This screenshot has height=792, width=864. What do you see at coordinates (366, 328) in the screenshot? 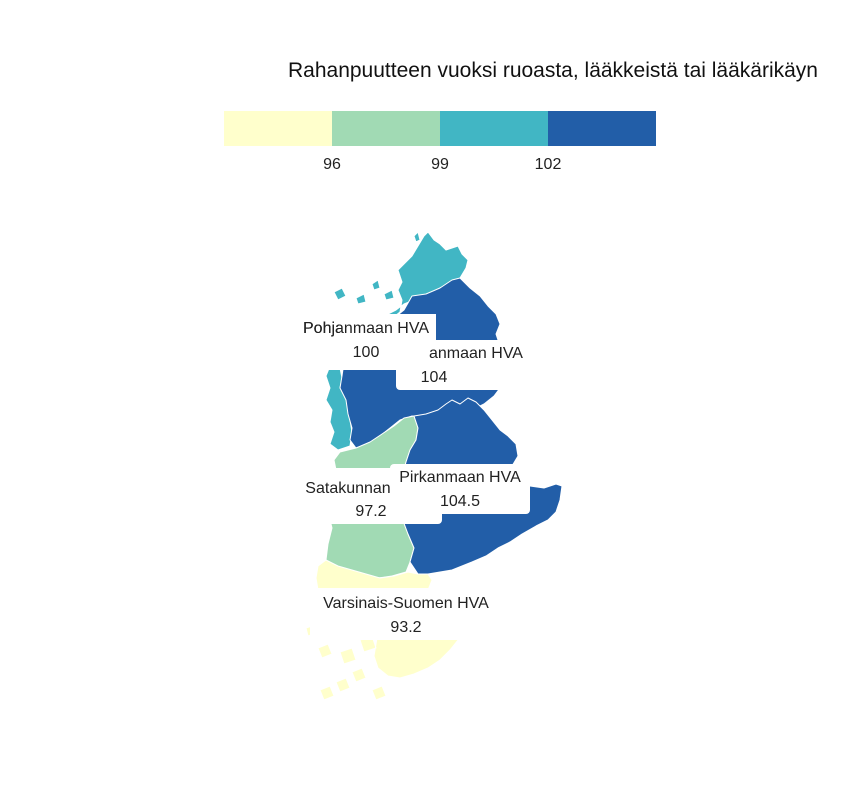
I see `label-pohjanmaa-name-top: Pohjanmaan HVA` at bounding box center [366, 328].